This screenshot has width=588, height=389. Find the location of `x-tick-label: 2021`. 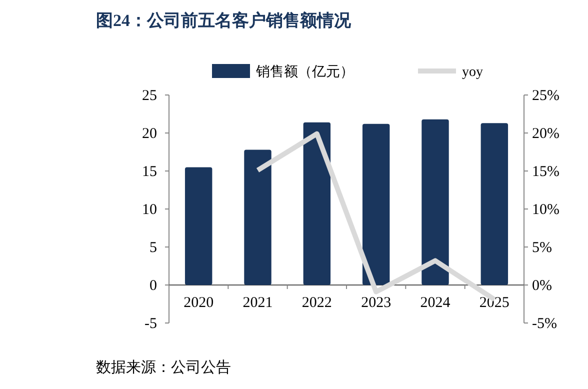

x-tick-label: 2021 is located at coordinates (257, 303).